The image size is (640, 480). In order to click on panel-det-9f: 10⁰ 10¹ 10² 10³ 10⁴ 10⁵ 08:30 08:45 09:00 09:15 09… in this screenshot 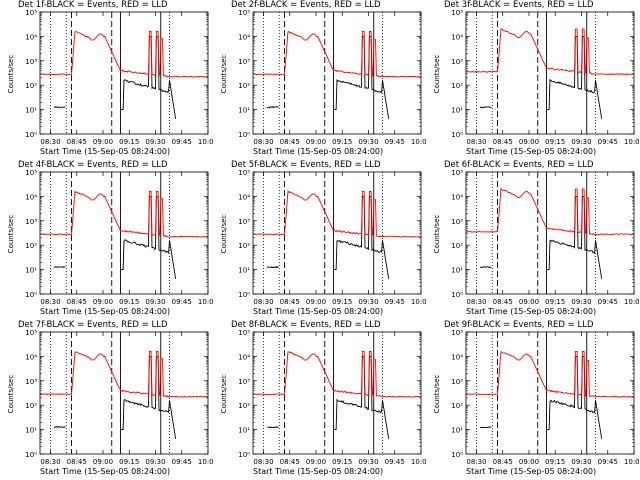, I will do `click(532, 400)`.